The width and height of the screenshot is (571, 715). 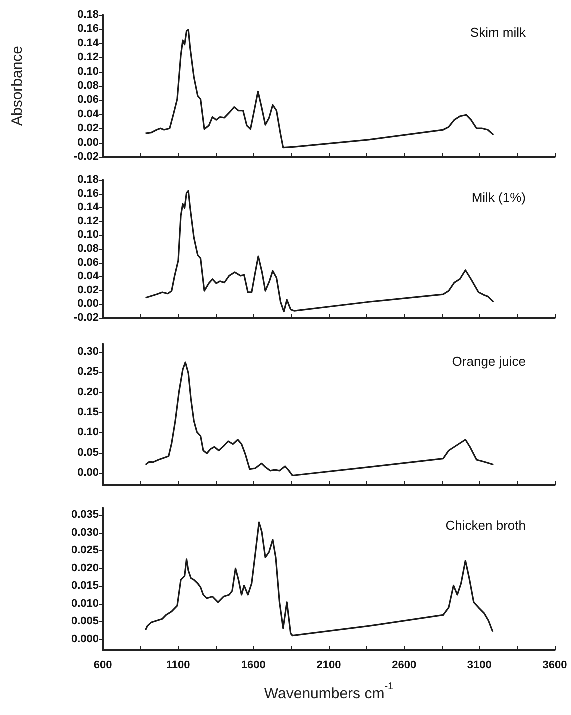 What do you see at coordinates (498, 32) in the screenshot?
I see `text: Skim milk` at bounding box center [498, 32].